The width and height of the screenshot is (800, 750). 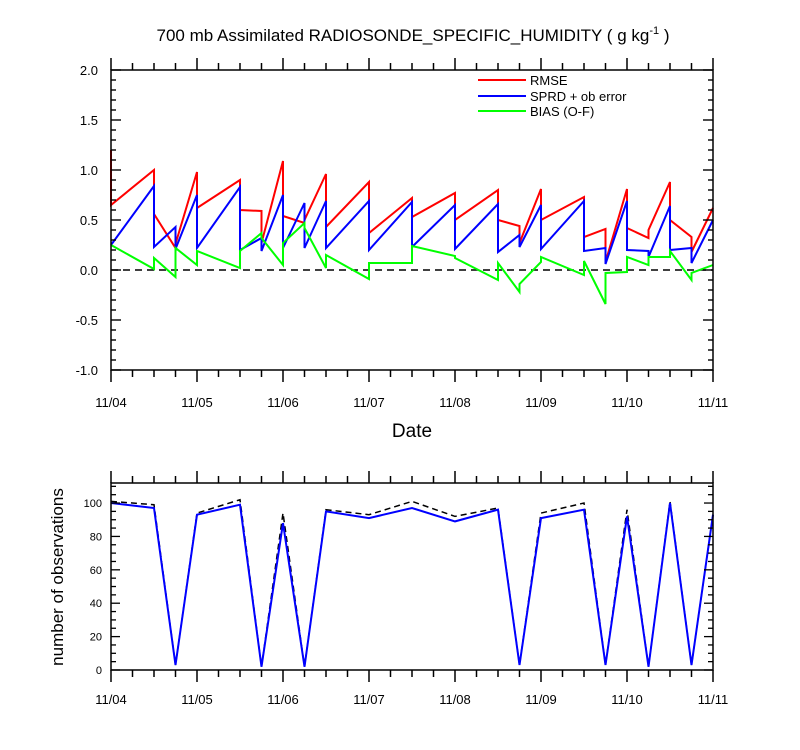 I want to click on top-y-tick-label: 1.5, so click(x=89, y=120).